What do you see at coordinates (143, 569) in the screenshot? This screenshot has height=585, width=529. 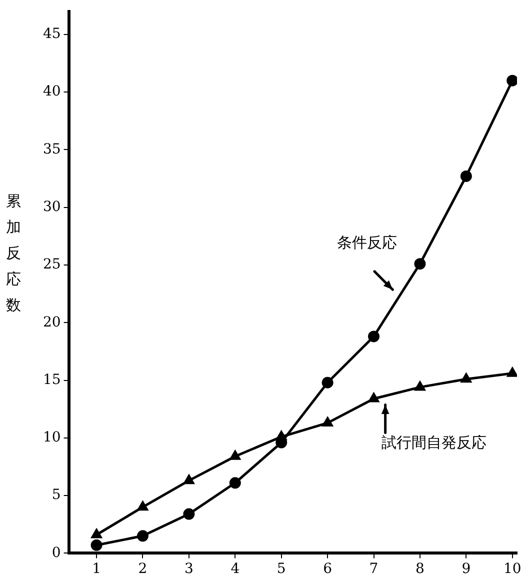 I see `x-tick-label: 2` at bounding box center [143, 569].